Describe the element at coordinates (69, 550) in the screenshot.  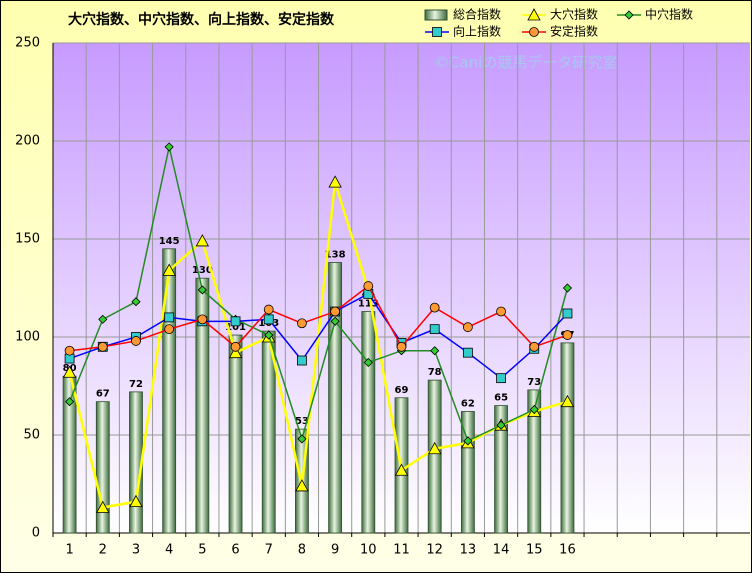
I see `x-tick-label: 1` at that location.